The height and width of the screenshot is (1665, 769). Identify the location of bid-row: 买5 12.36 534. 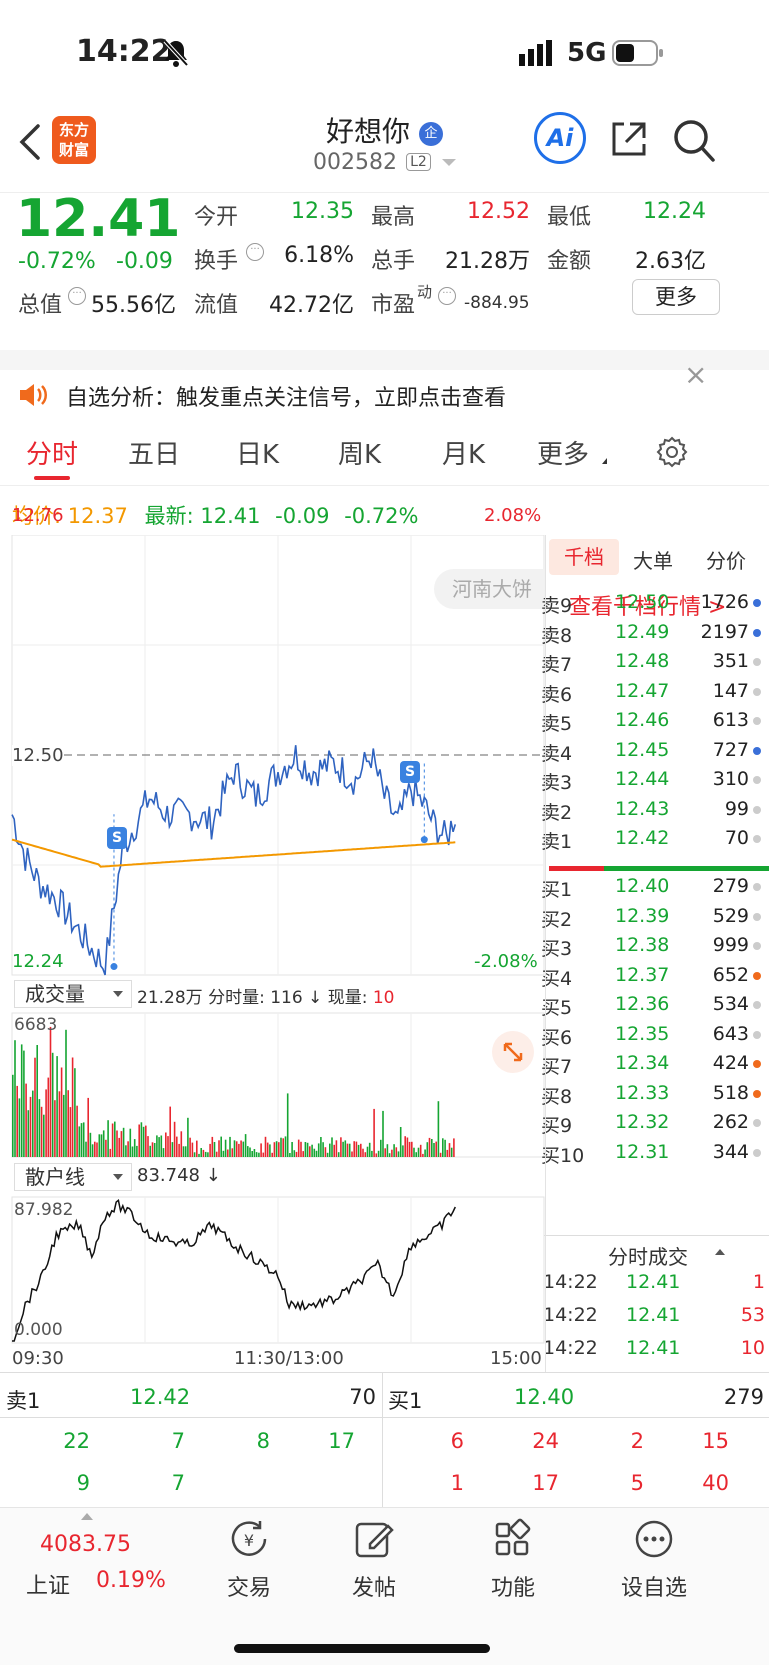
(655, 1008).